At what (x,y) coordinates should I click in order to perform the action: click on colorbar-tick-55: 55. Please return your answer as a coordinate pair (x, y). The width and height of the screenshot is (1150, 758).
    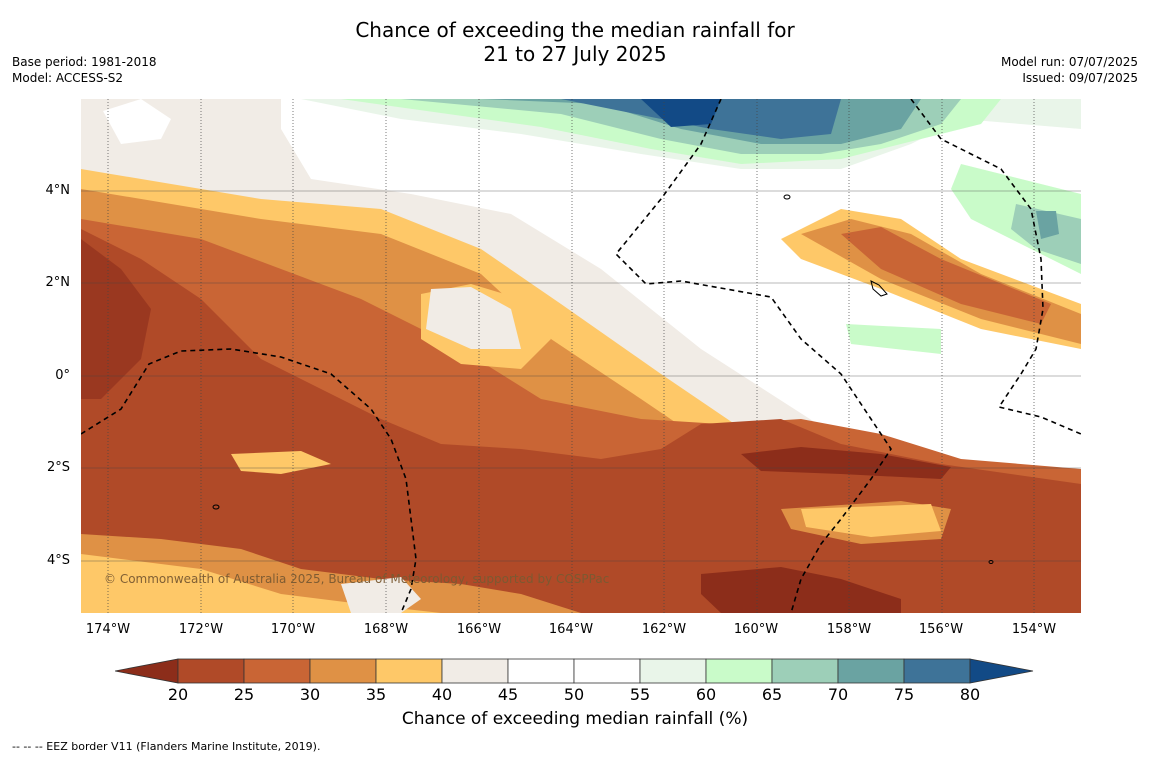
    Looking at the image, I should click on (640, 694).